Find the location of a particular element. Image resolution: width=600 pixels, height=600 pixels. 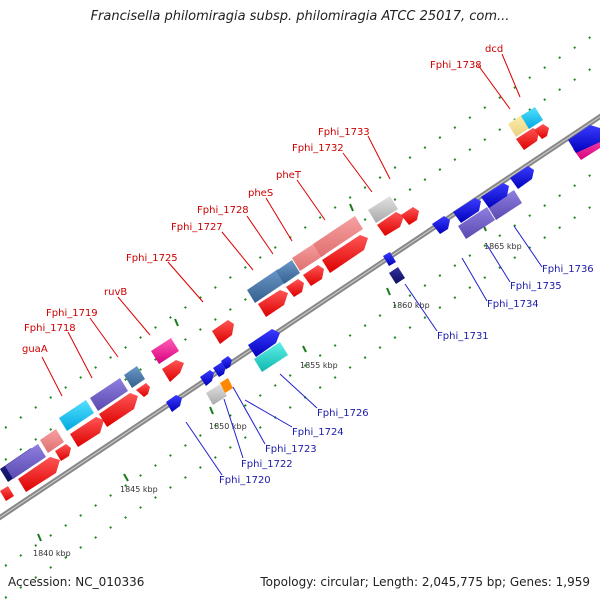

scale-label-1855: 1855 kbp is located at coordinates (319, 365).